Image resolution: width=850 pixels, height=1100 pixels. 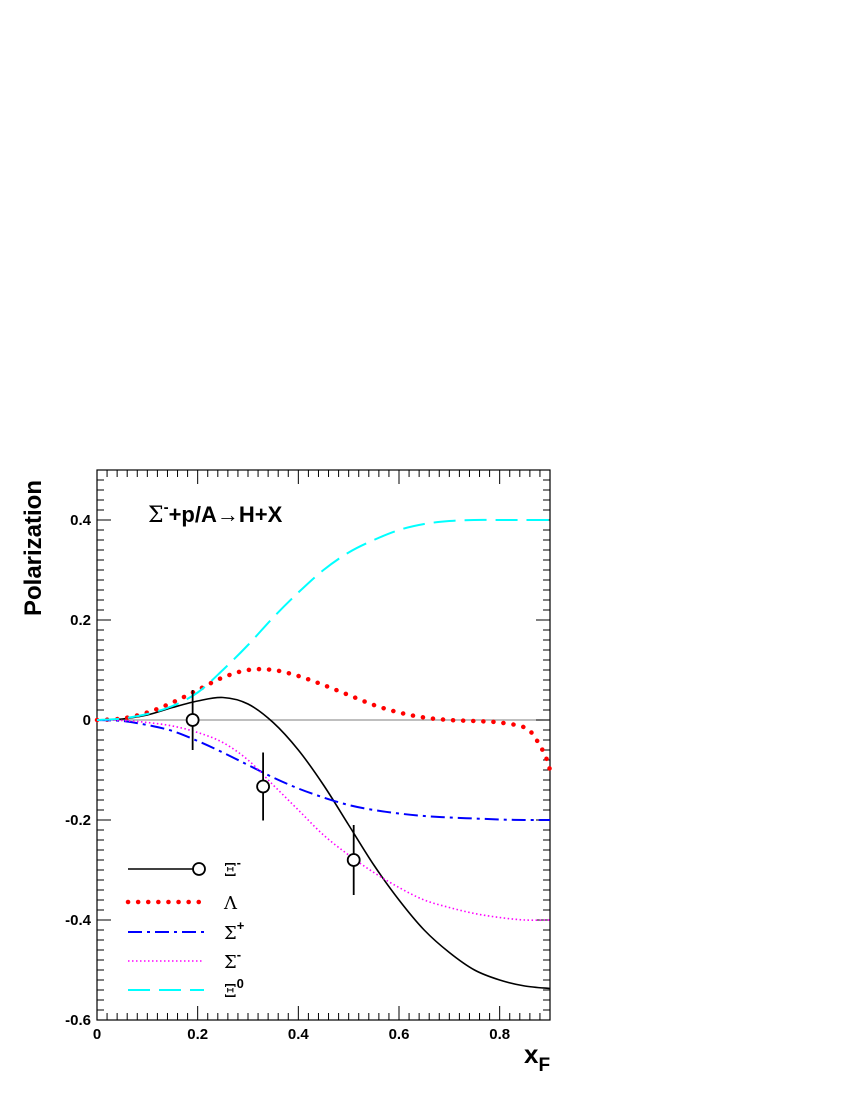 What do you see at coordinates (241, 925) in the screenshot?
I see `legend-label-sup: +` at bounding box center [241, 925].